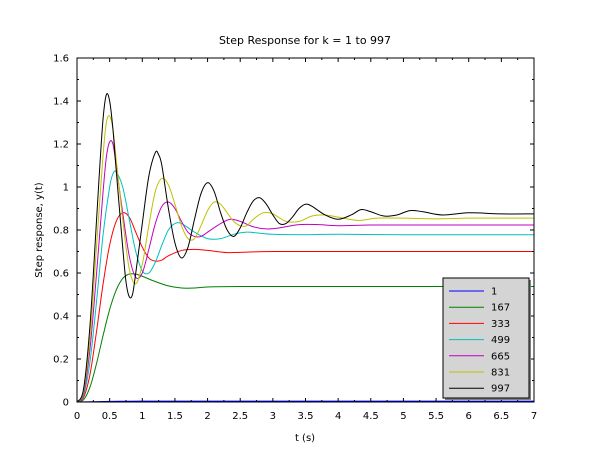  I want to click on x-tick-label: 2, so click(207, 416).